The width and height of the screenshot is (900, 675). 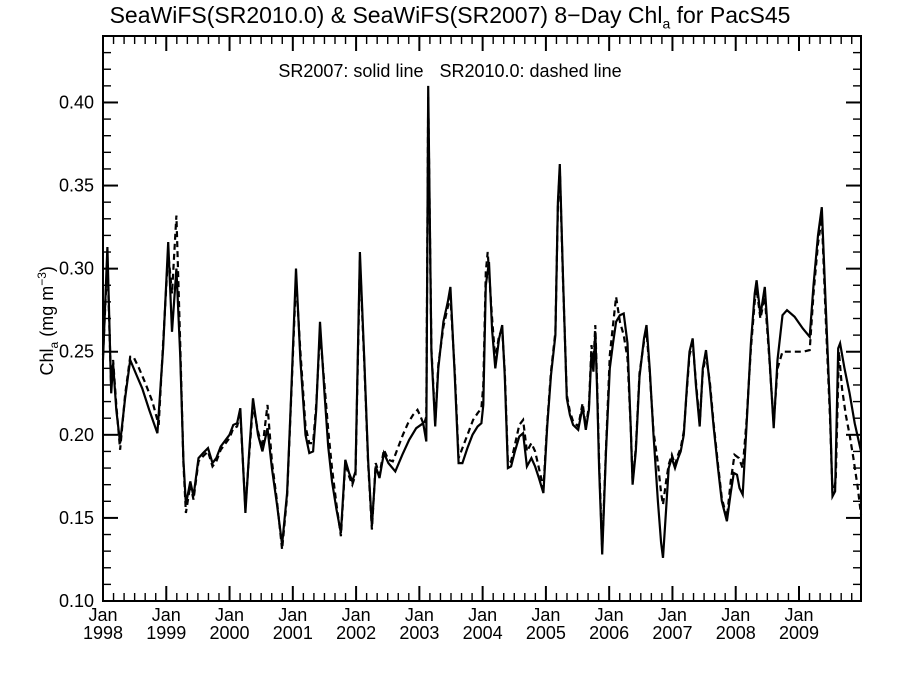 What do you see at coordinates (666, 23) in the screenshot?
I see `title-subscript: a` at bounding box center [666, 23].